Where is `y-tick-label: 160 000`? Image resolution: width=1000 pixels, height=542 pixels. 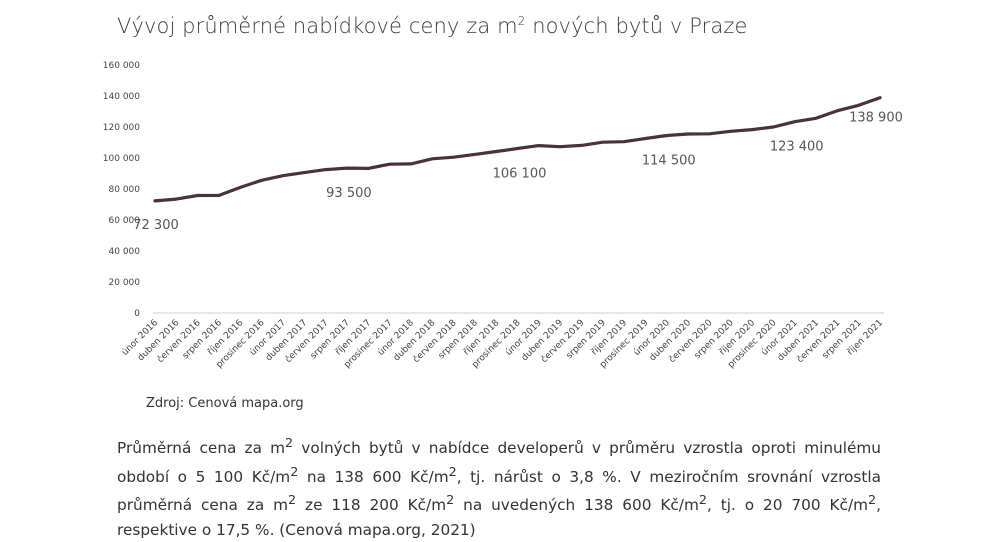
y-tick-label: 160 000 is located at coordinates (121, 66).